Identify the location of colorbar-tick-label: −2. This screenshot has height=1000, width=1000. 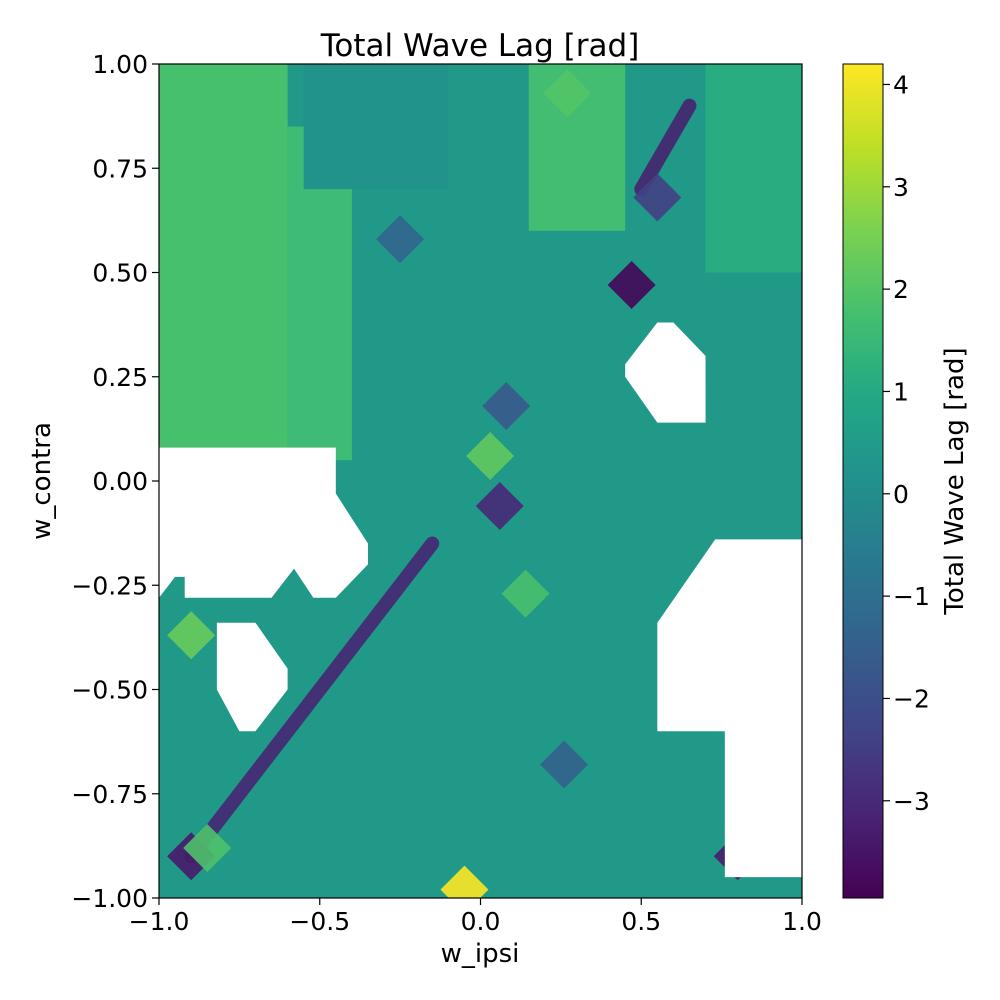
(911, 698).